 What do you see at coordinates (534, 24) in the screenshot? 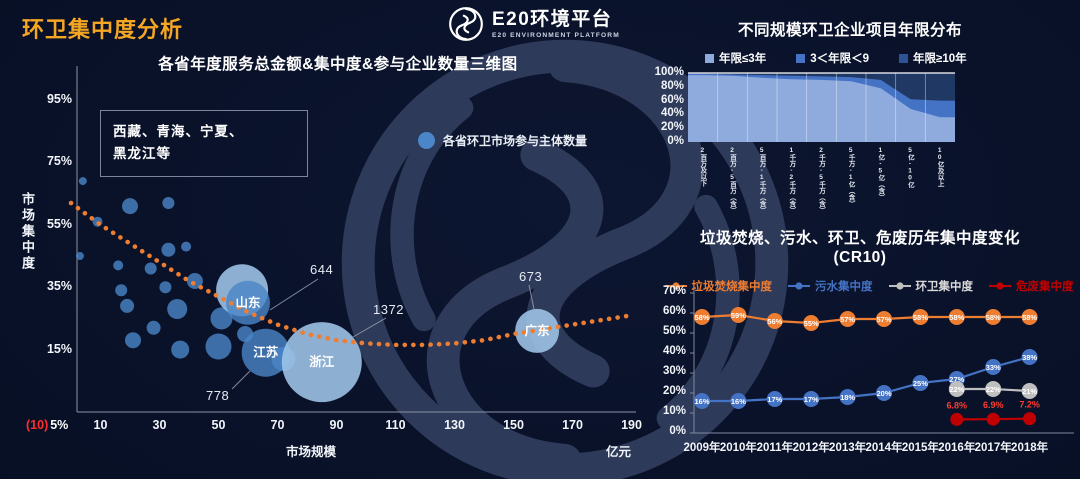
I see `e20-logo: E20环境平台 E20 ENVIRONMENT PLATFORM` at bounding box center [534, 24].